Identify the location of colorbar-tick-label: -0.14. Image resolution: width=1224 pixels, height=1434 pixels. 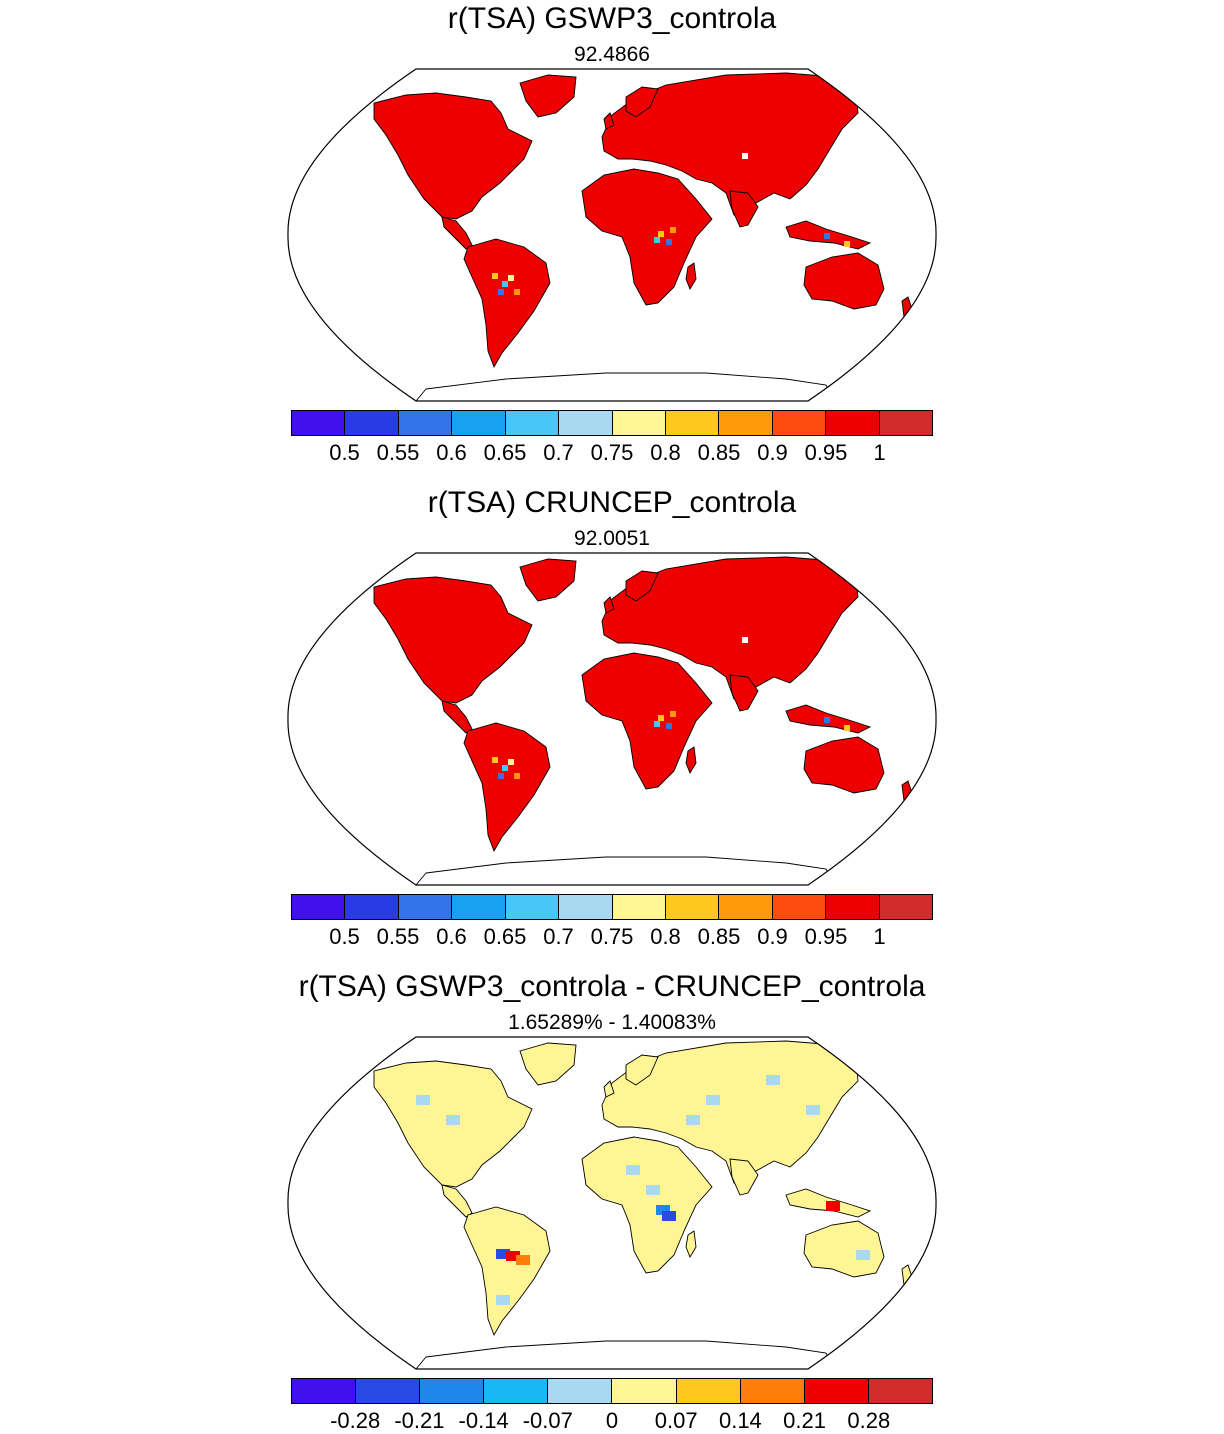
(483, 1420).